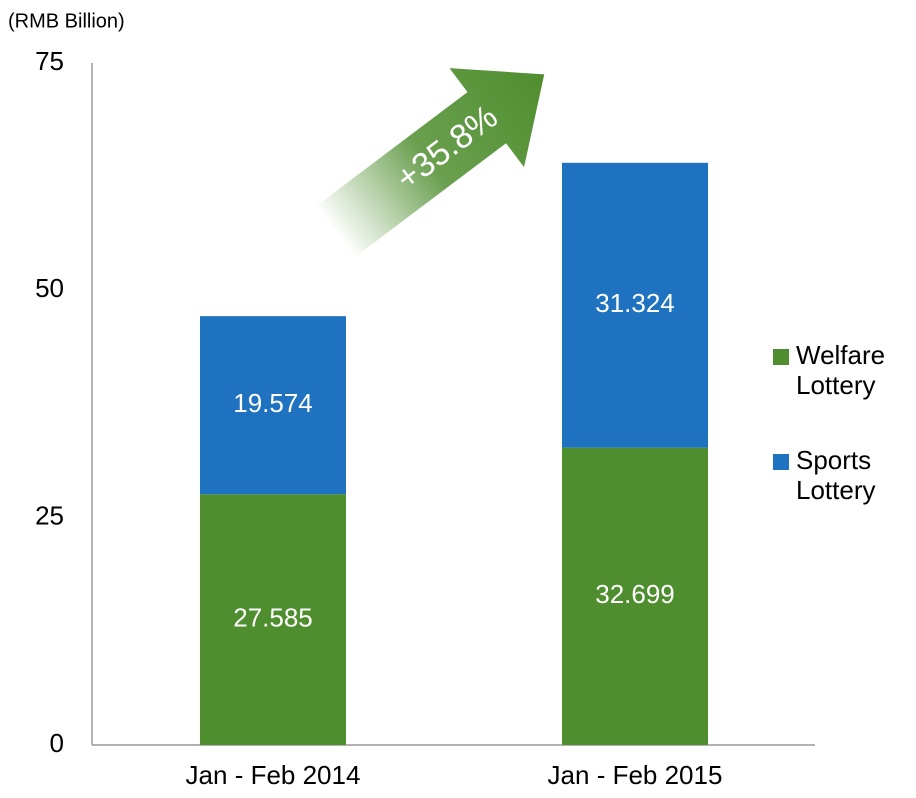  What do you see at coordinates (836, 475) in the screenshot?
I see `legend-label: Sports Lottery` at bounding box center [836, 475].